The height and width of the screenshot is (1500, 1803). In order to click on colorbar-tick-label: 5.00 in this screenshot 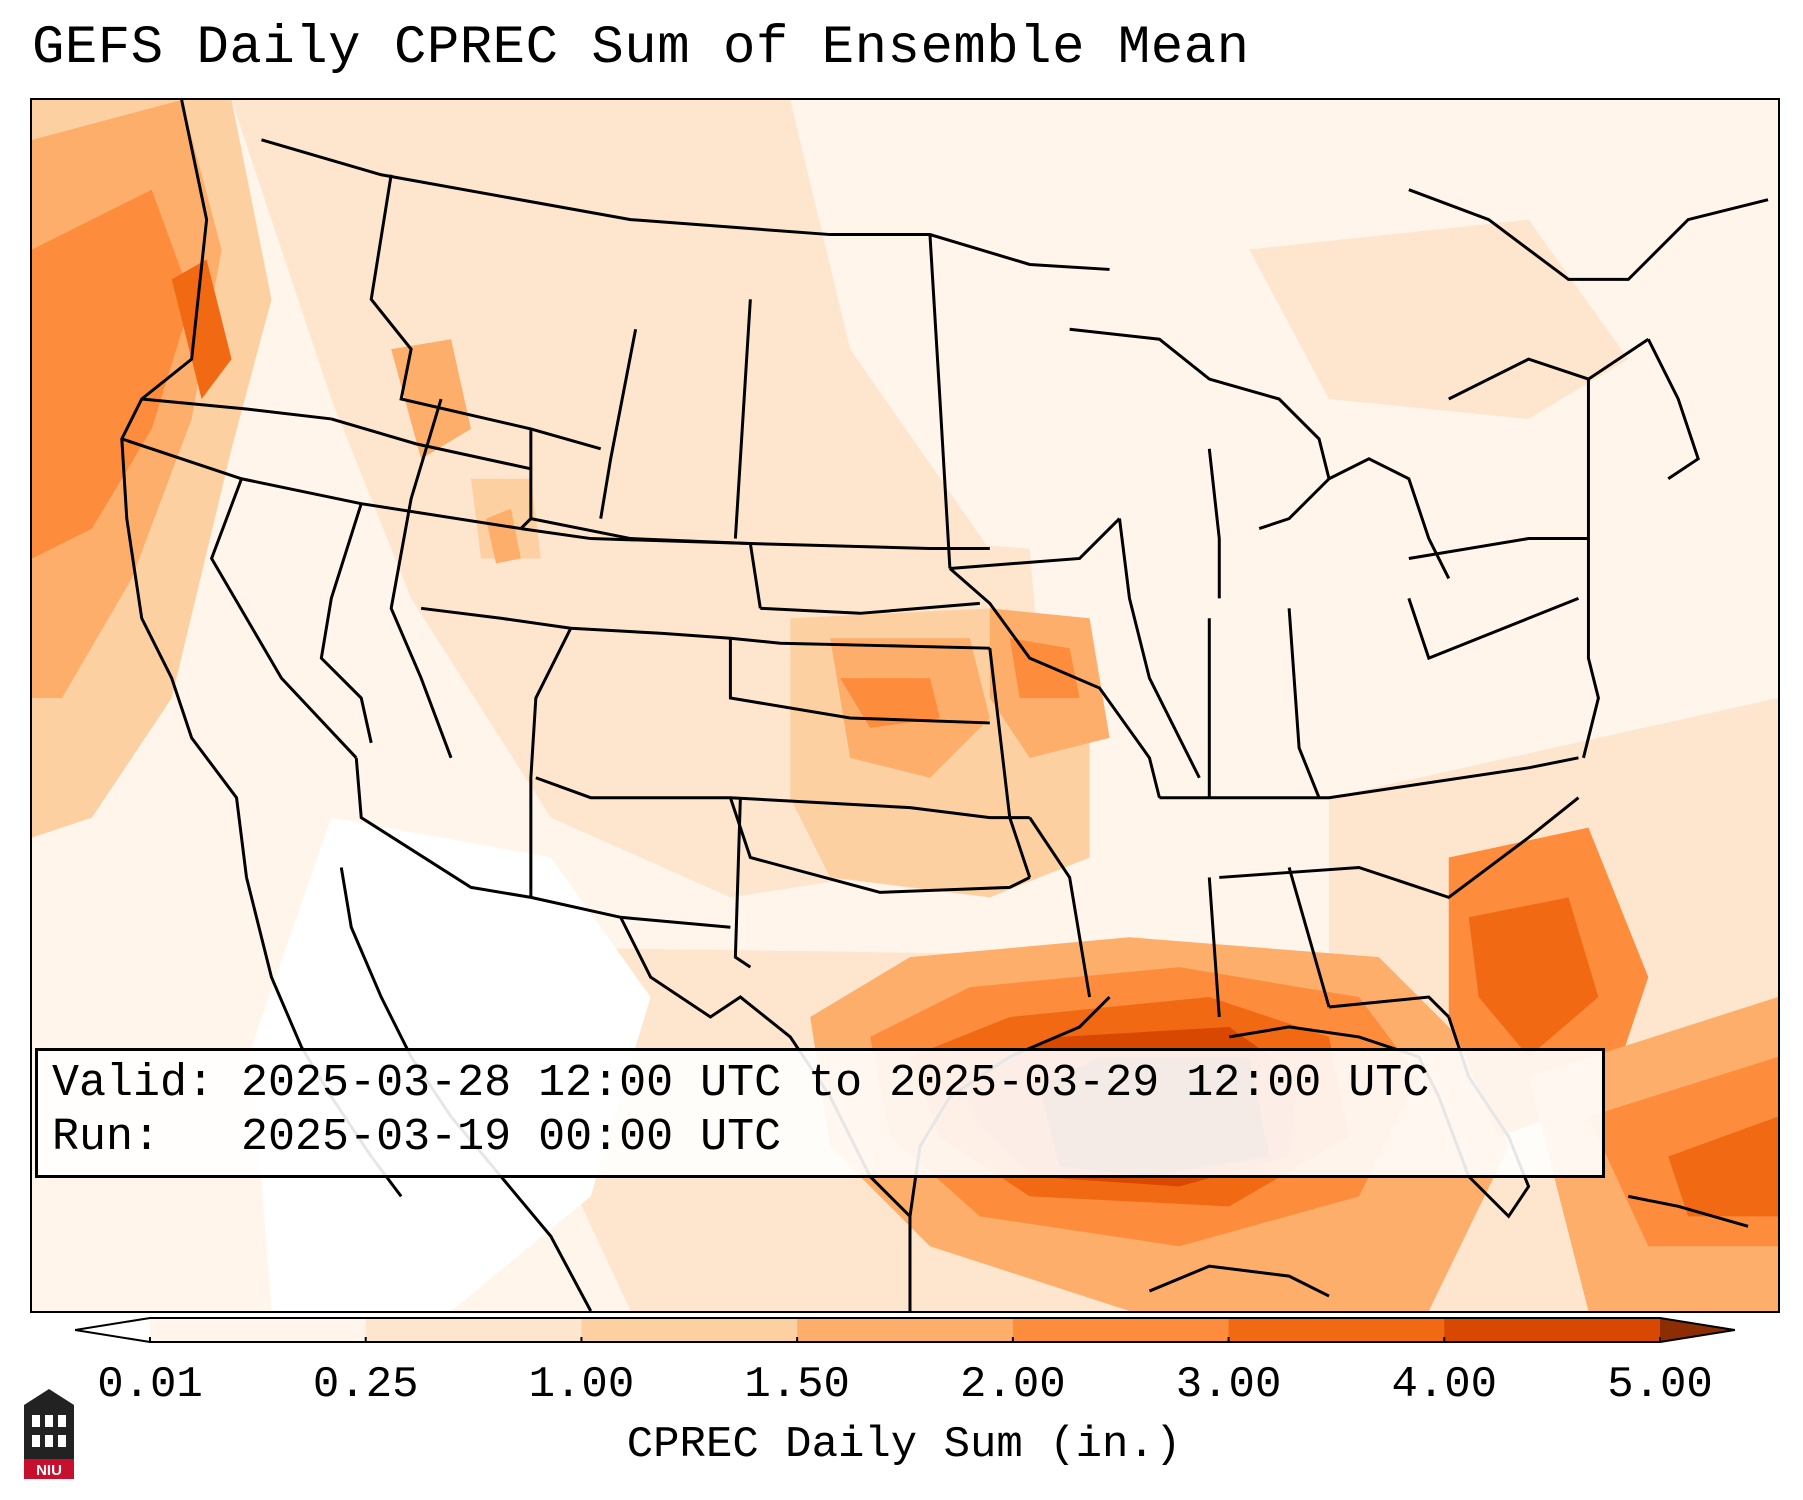, I will do `click(1660, 1385)`.